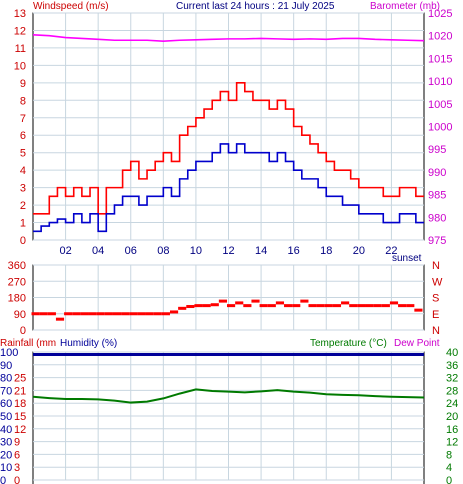 The width and height of the screenshot is (463, 484). Describe the element at coordinates (440, 37) in the screenshot. I see `y-tick-right: 1020` at that location.